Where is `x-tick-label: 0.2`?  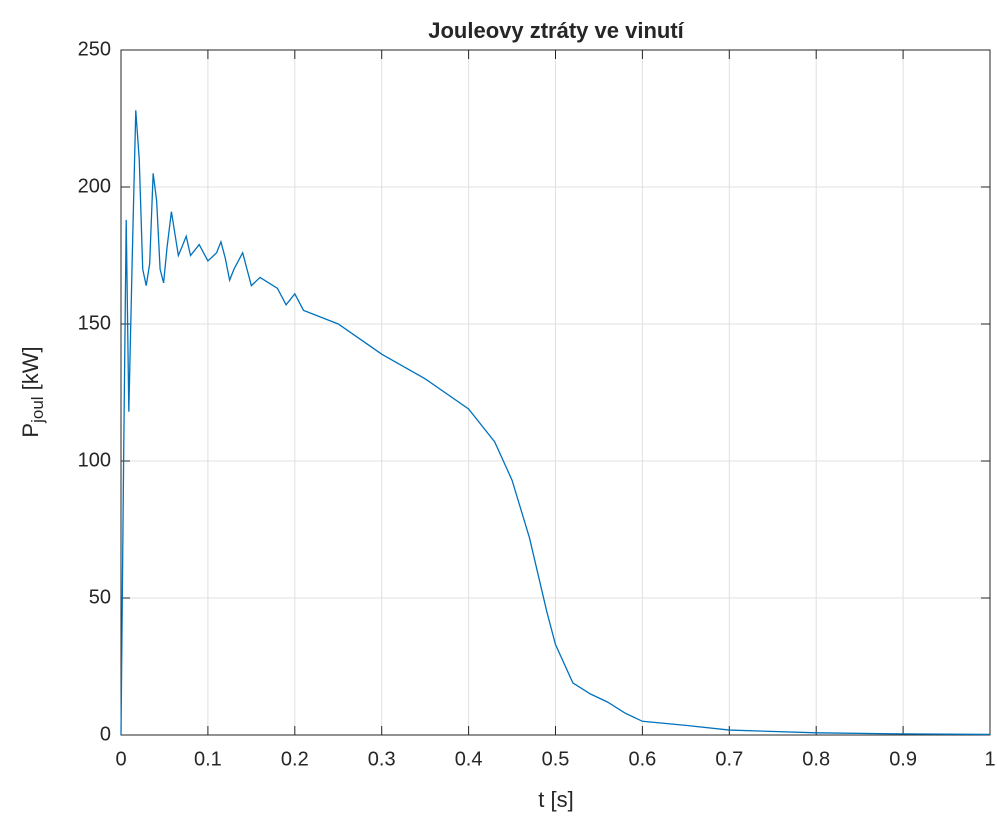 x-tick-label: 0.2 is located at coordinates (295, 759).